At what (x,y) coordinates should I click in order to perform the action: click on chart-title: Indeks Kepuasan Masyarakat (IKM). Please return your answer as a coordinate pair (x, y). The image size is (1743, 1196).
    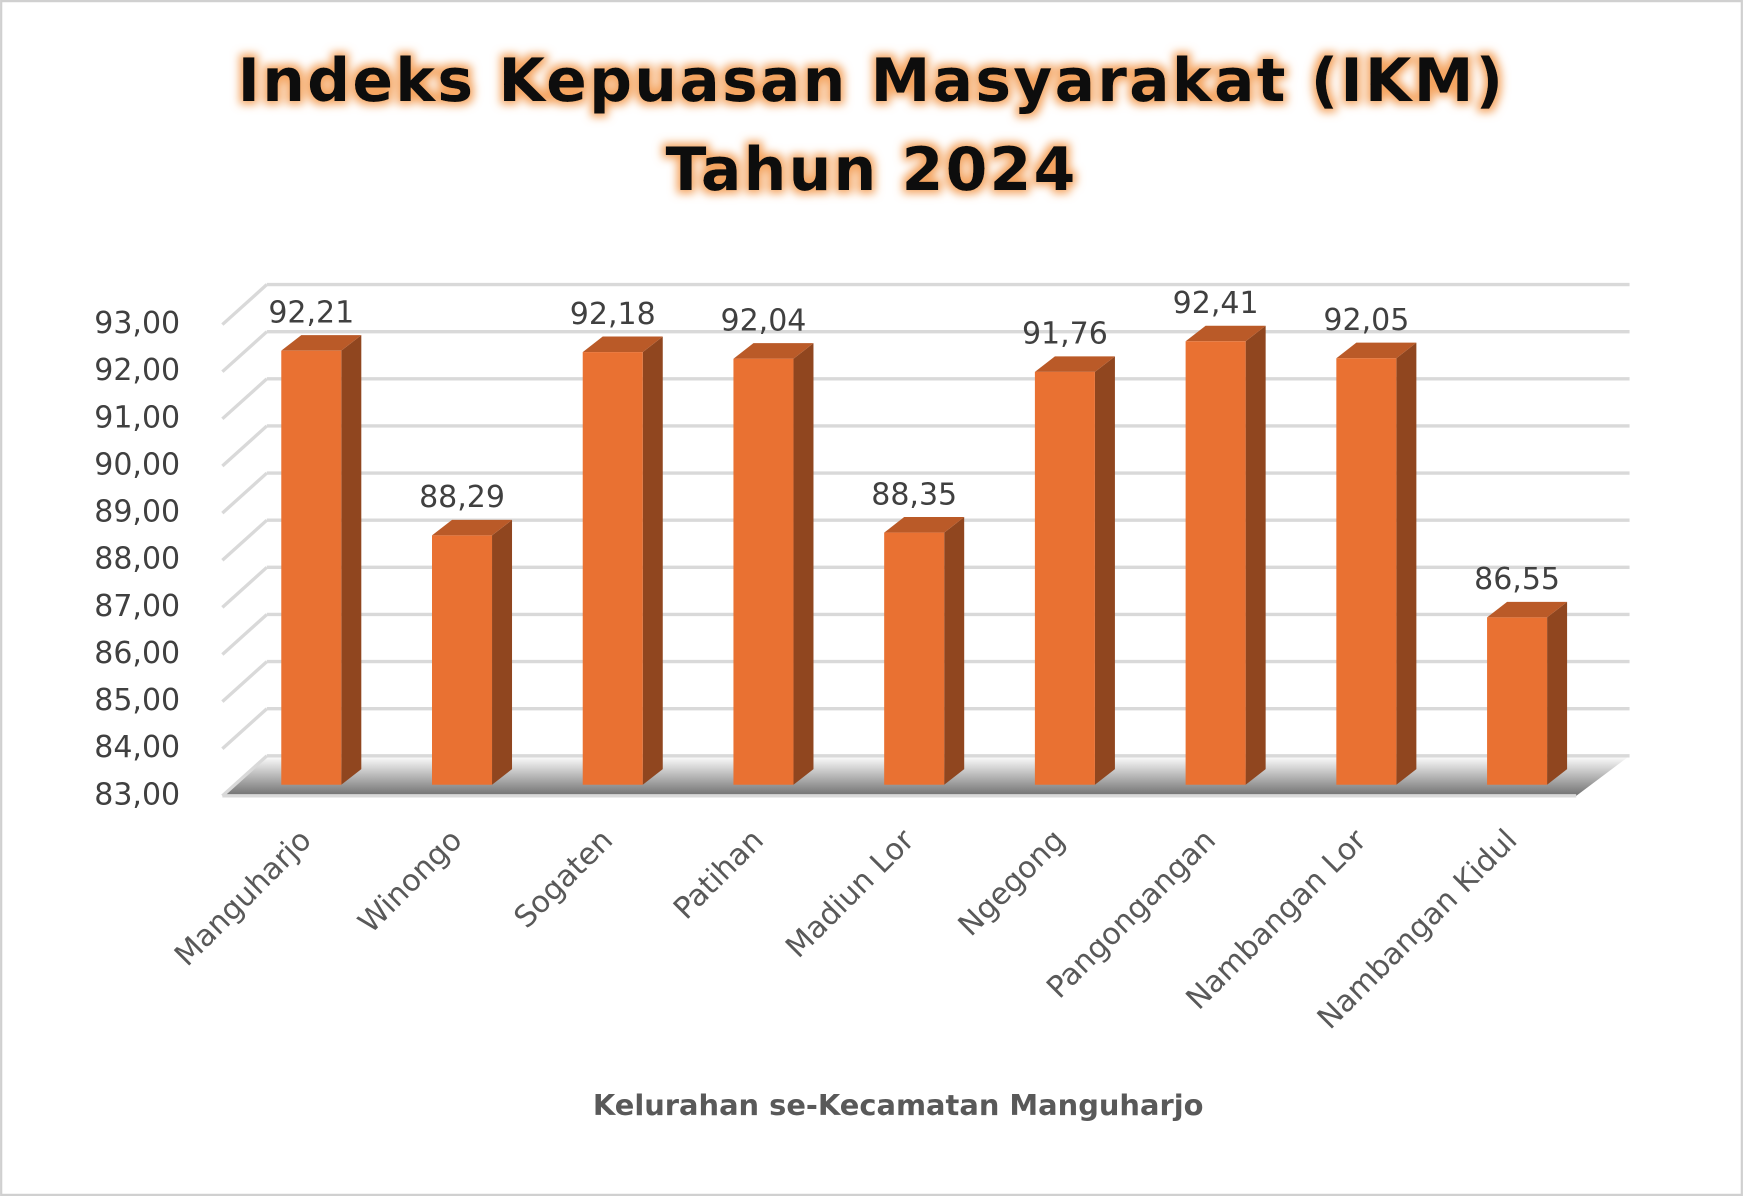
    Looking at the image, I should click on (872, 81).